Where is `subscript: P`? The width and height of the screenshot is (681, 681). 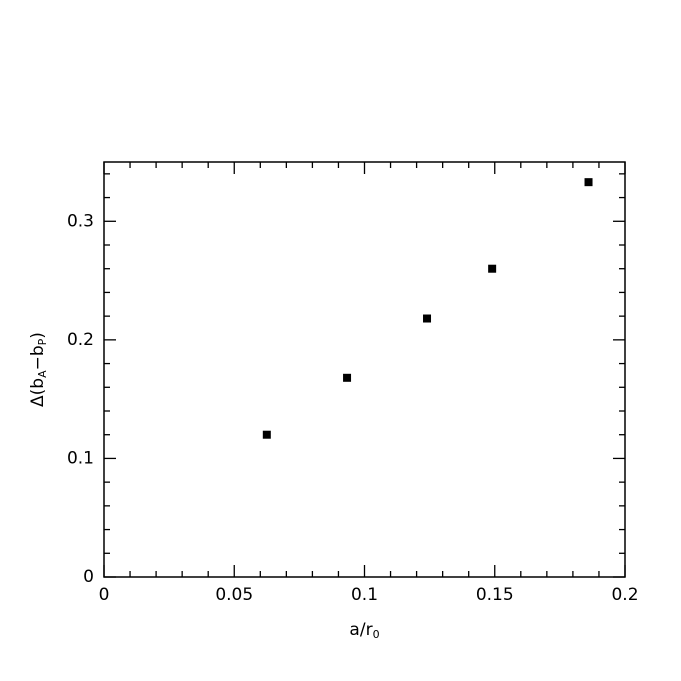
subscript: P is located at coordinates (42, 341).